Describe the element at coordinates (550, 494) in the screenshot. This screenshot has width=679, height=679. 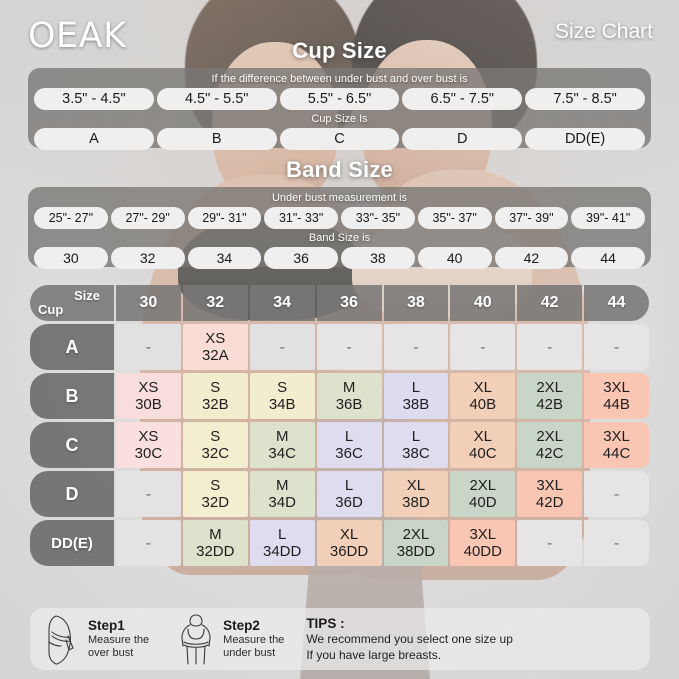
I see `matrix-cell-D-42: 3XL 42D` at that location.